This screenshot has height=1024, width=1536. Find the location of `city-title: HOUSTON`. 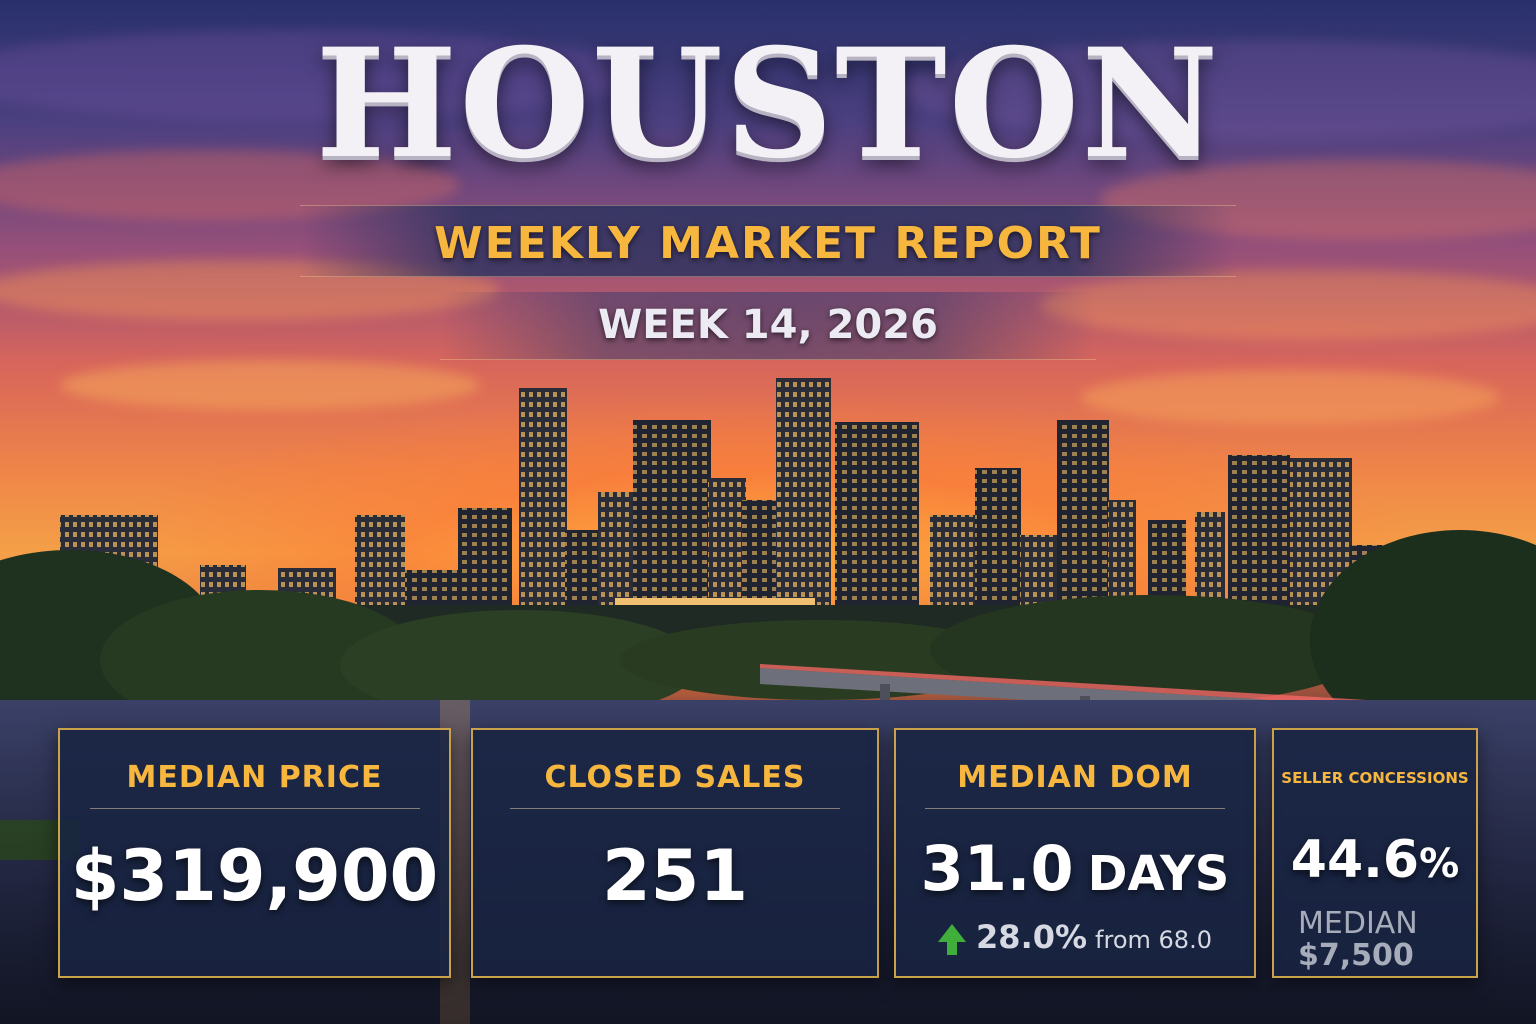

city-title: HOUSTON is located at coordinates (768, 104).